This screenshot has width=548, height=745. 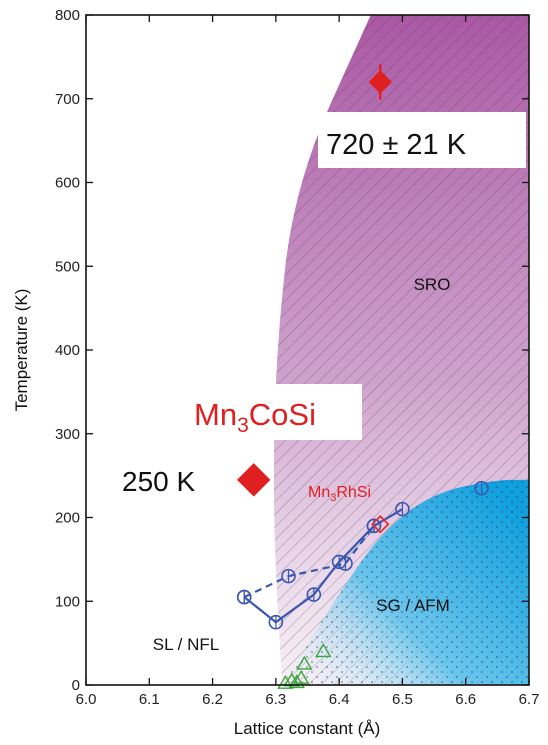 What do you see at coordinates (465, 699) in the screenshot?
I see `x-tick-label: 6.6` at bounding box center [465, 699].